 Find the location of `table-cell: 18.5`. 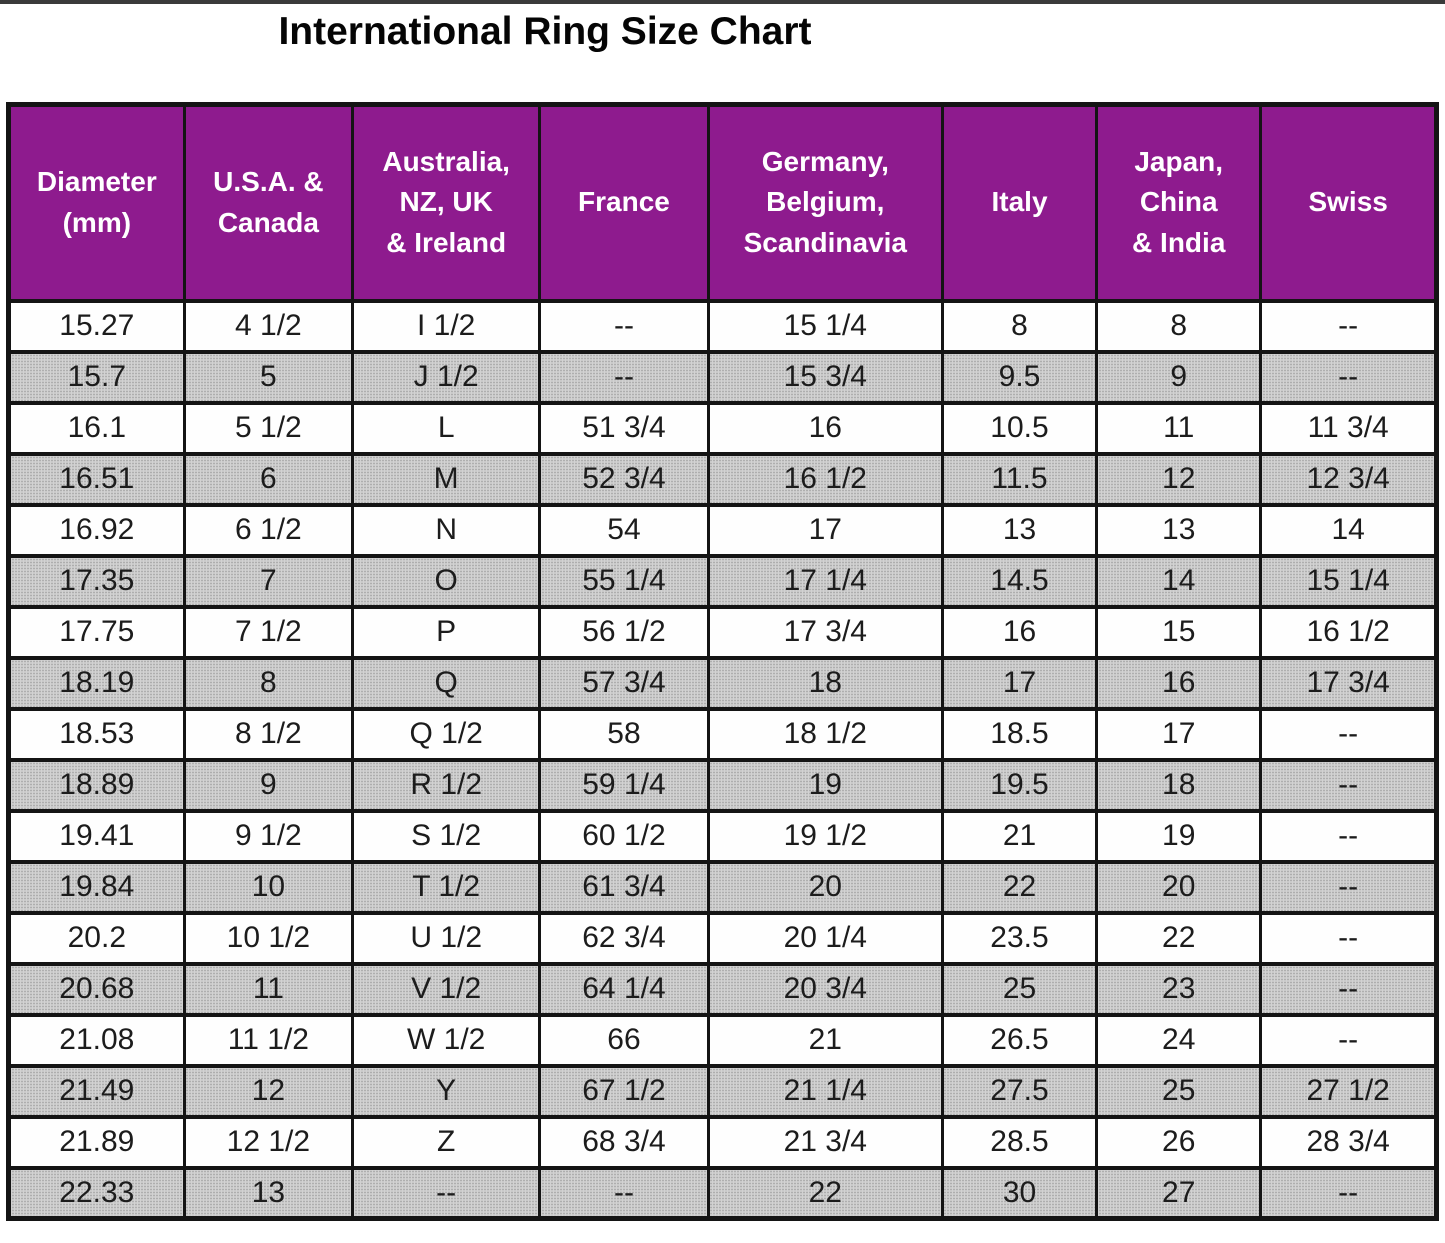

table-cell: 18.5 is located at coordinates (1019, 734).